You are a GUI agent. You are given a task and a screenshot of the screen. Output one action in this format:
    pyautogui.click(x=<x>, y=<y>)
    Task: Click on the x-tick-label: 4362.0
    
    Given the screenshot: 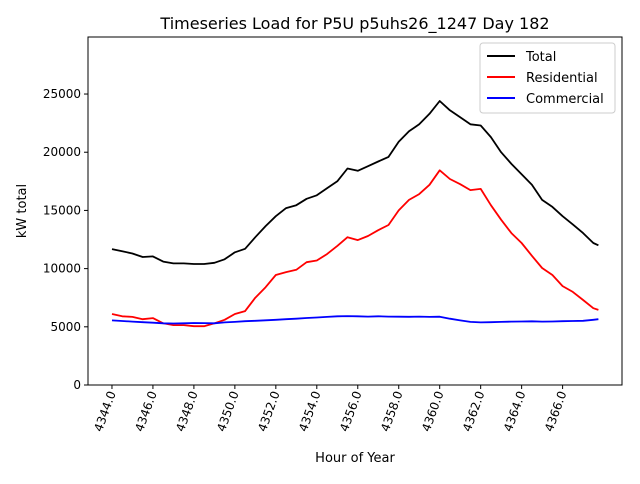 What is the action you would take?
    pyautogui.click(x=474, y=411)
    